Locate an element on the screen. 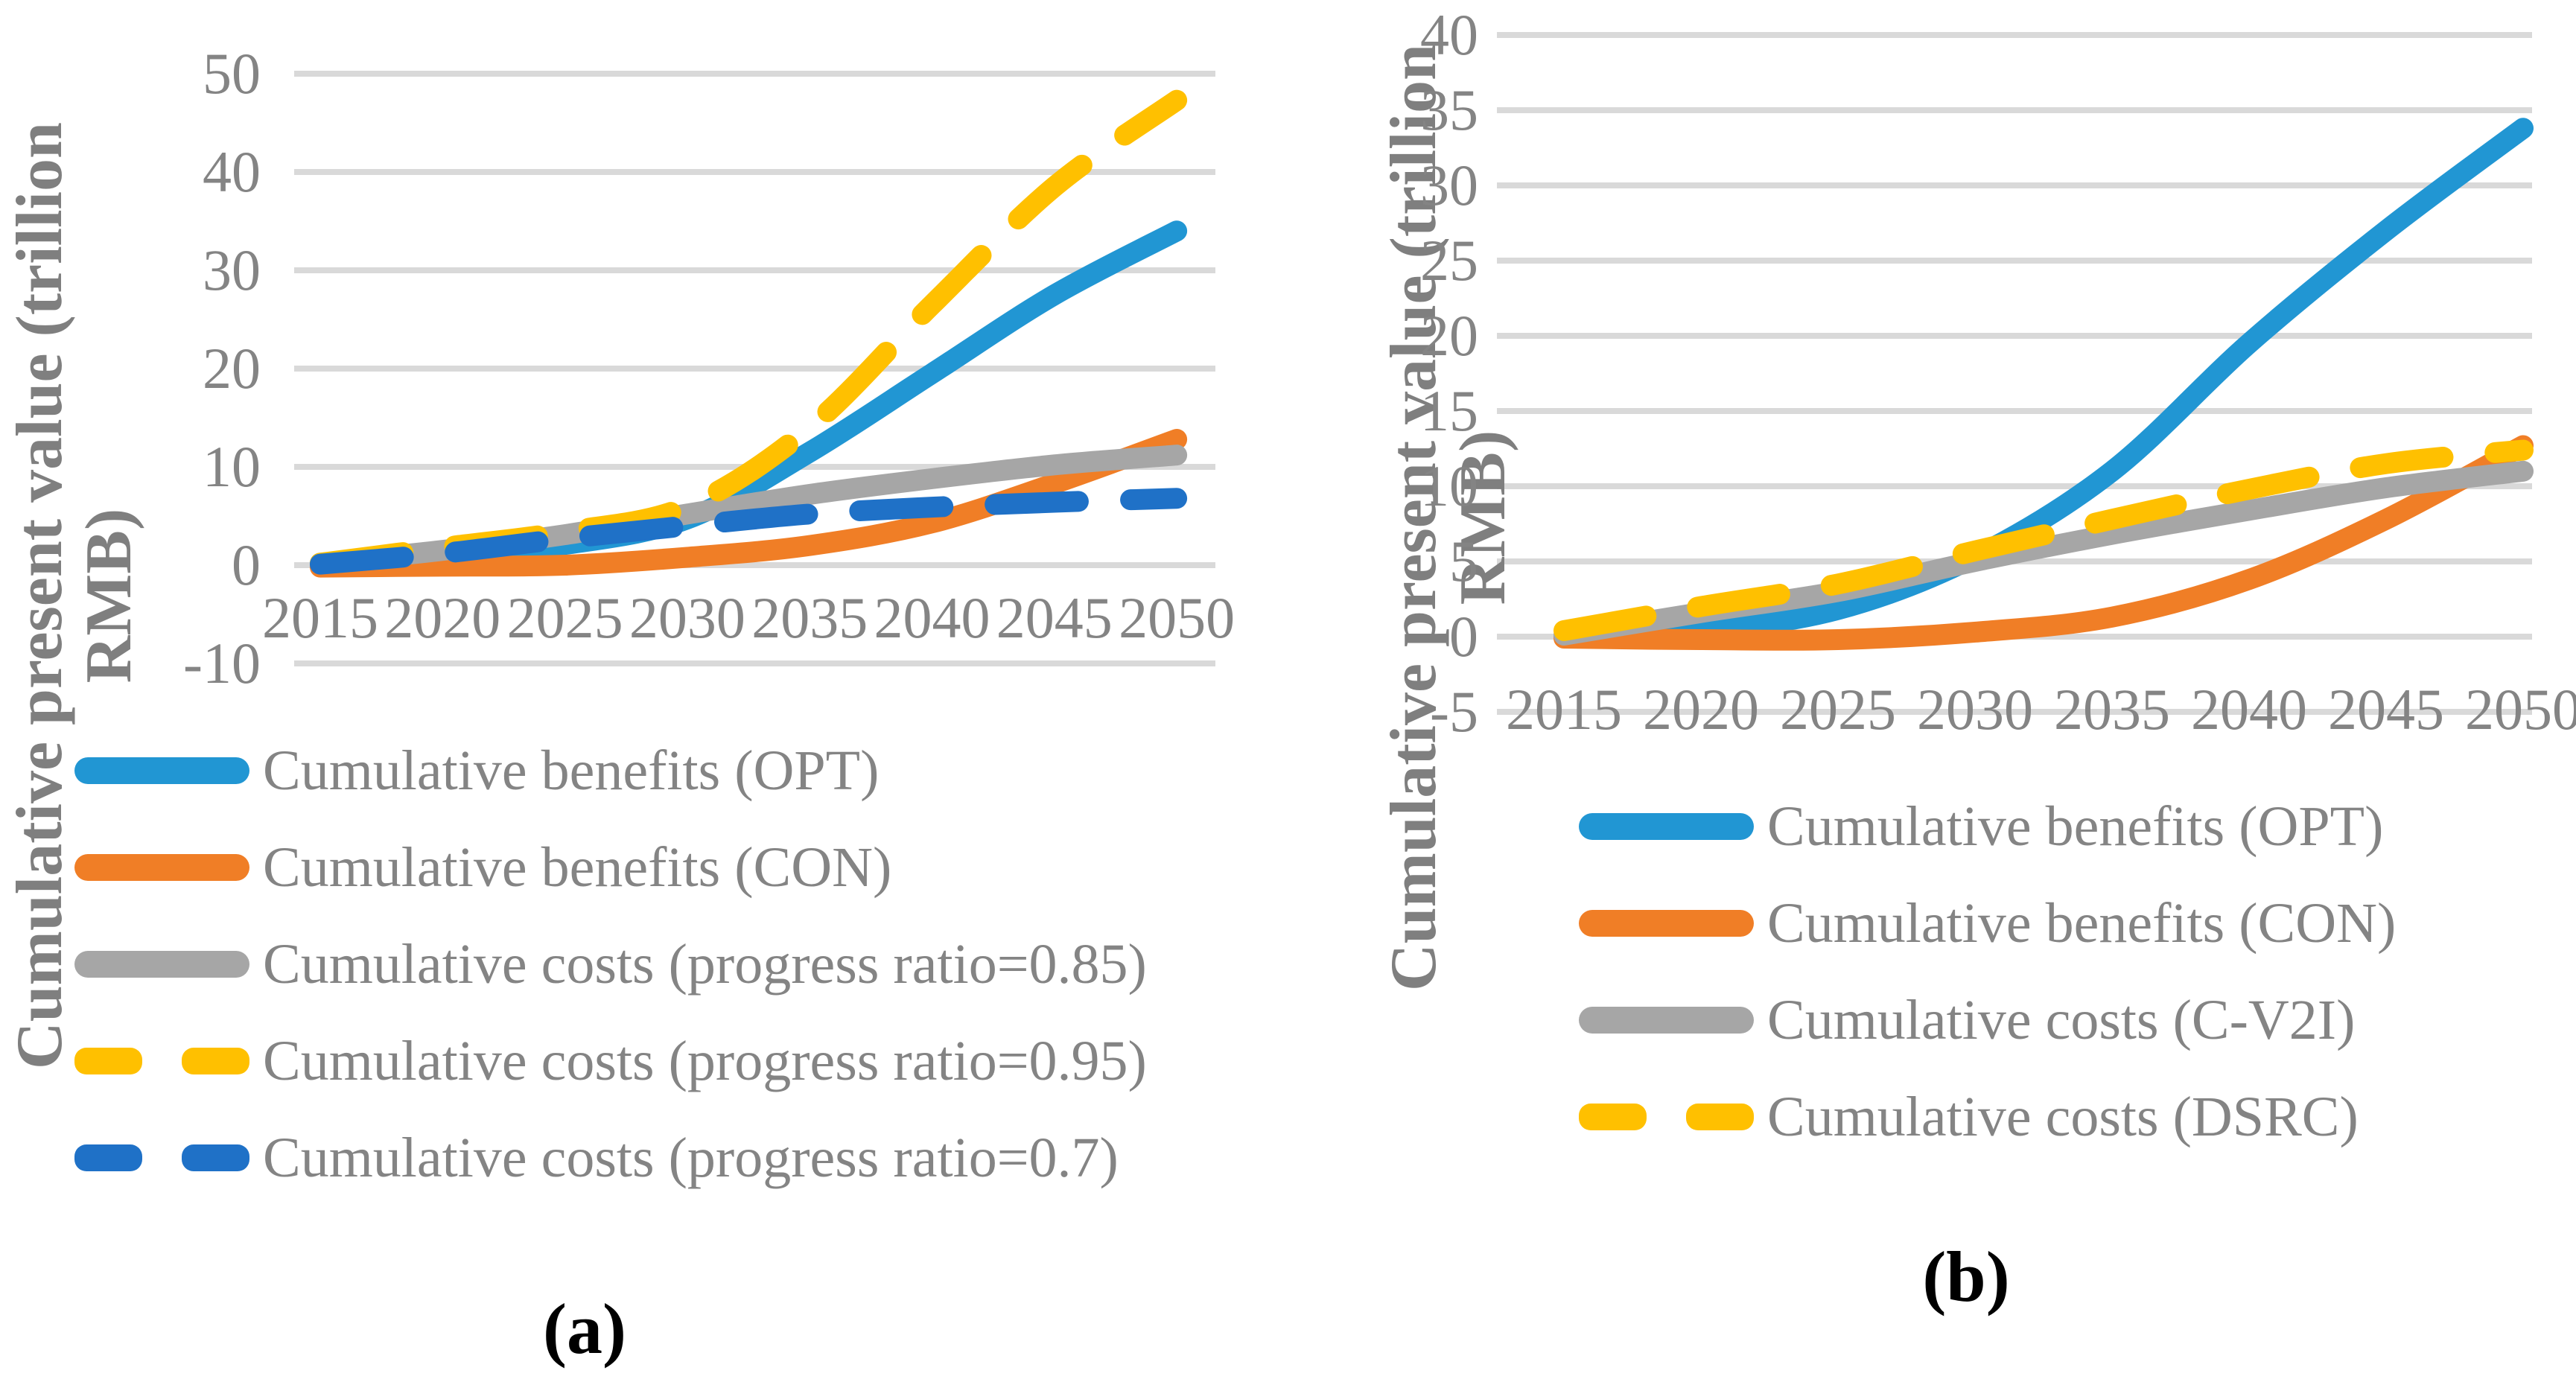 Image resolution: width=2576 pixels, height=1382 pixels. legend-item: Cumulative costs (progress ratio=0.7) is located at coordinates (596, 1158).